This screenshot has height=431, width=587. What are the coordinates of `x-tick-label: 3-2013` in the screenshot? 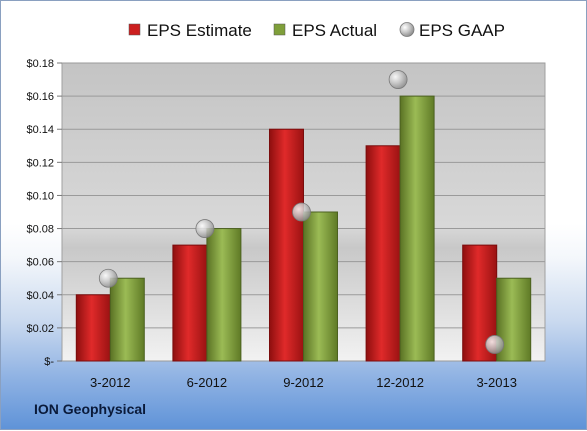 It's located at (496, 382).